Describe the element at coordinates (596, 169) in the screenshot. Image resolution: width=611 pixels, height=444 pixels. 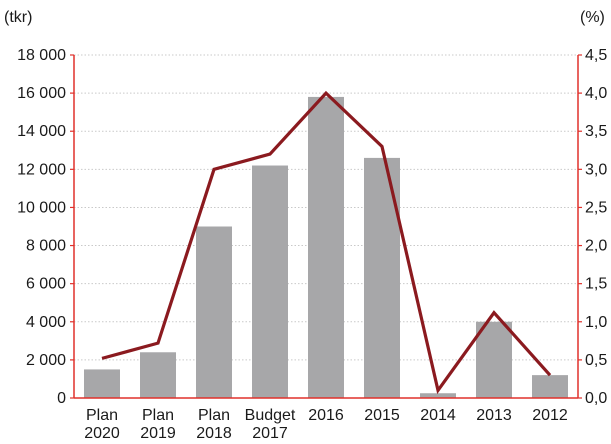
I see `right-tick-label: 3,0` at that location.